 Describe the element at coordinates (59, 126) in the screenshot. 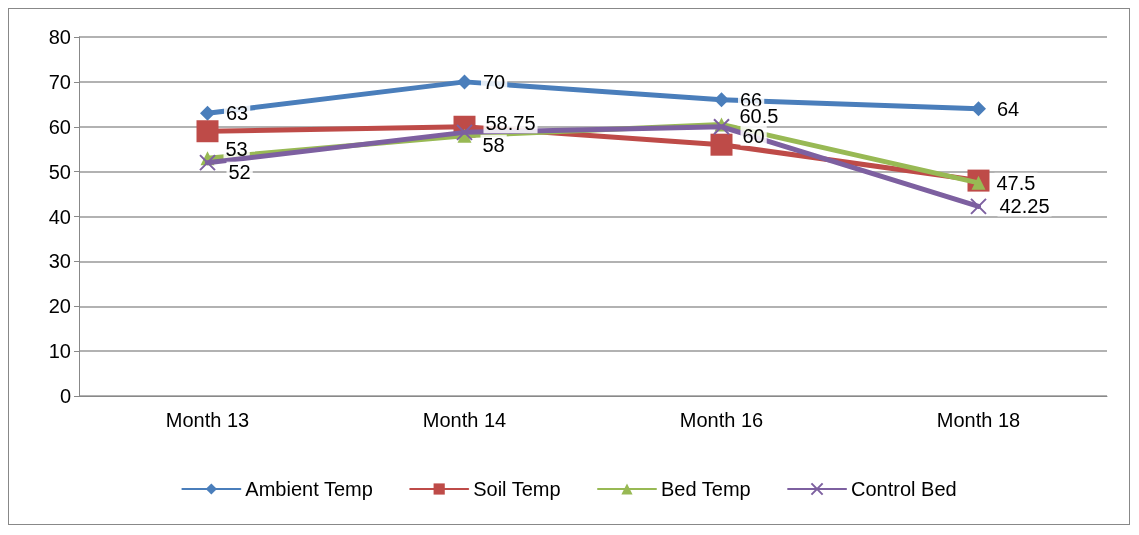

I see `y-tick-label: 60` at that location.